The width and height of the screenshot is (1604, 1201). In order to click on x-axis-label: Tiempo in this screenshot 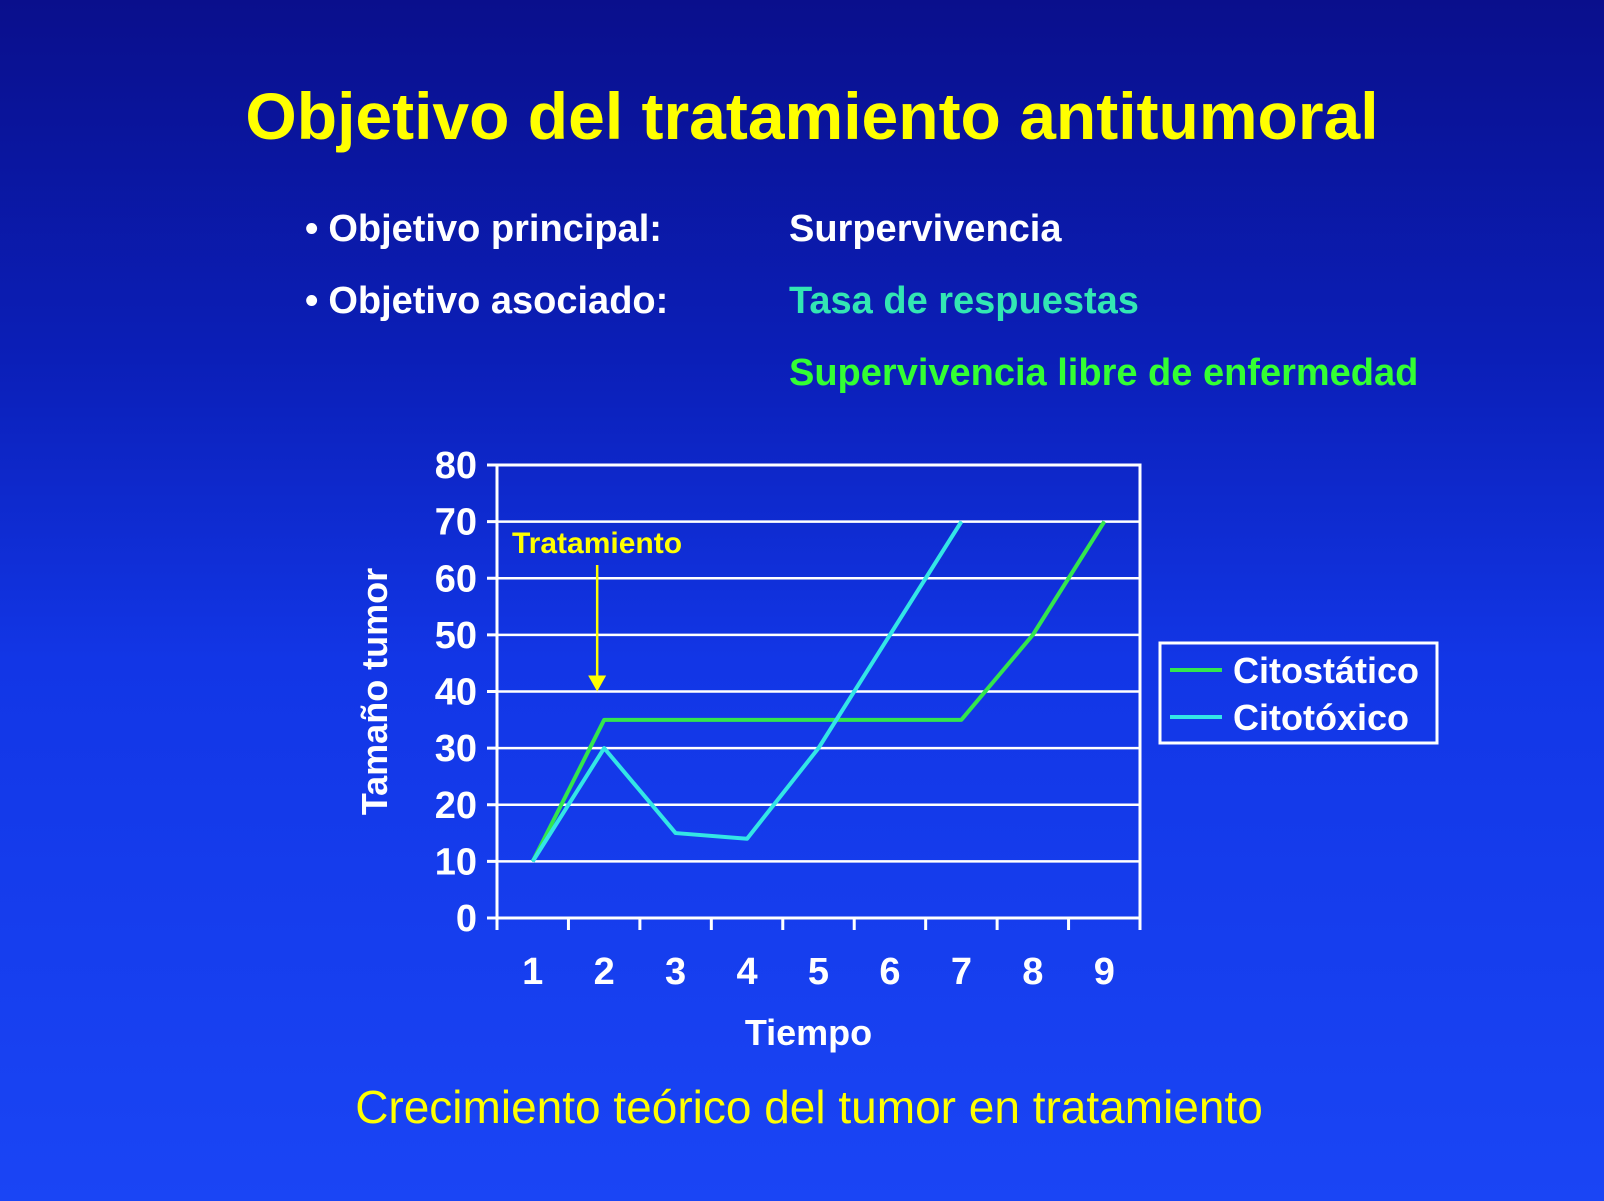, I will do `click(808, 1032)`.